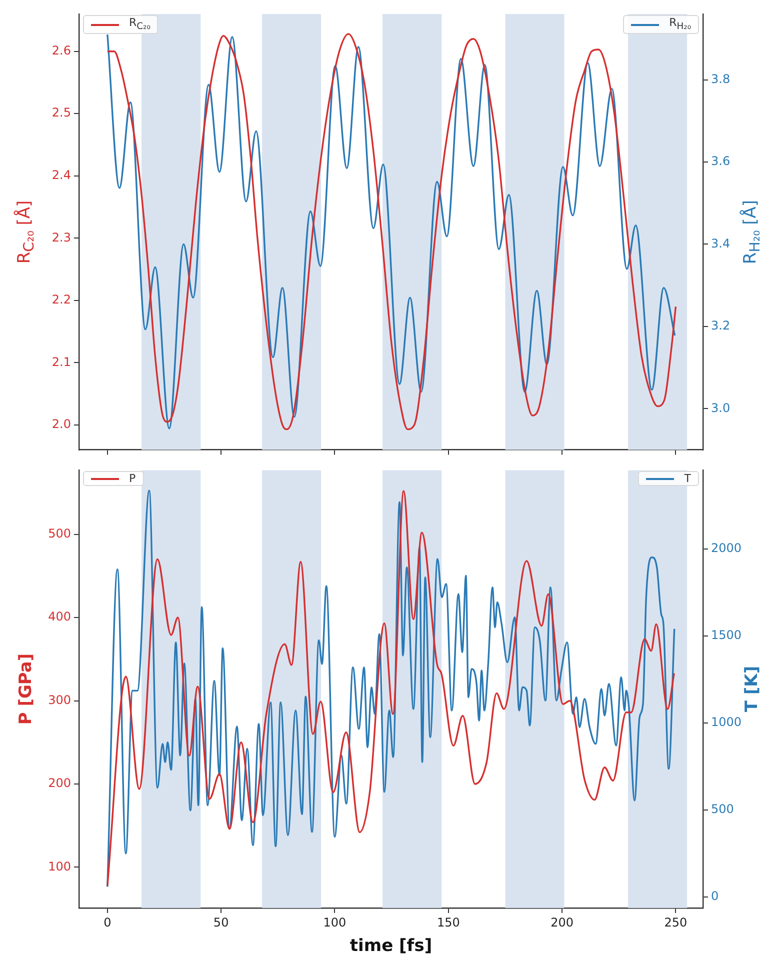  What do you see at coordinates (61, 175) in the screenshot?
I see `y-tick-label: 2.4` at bounding box center [61, 175].